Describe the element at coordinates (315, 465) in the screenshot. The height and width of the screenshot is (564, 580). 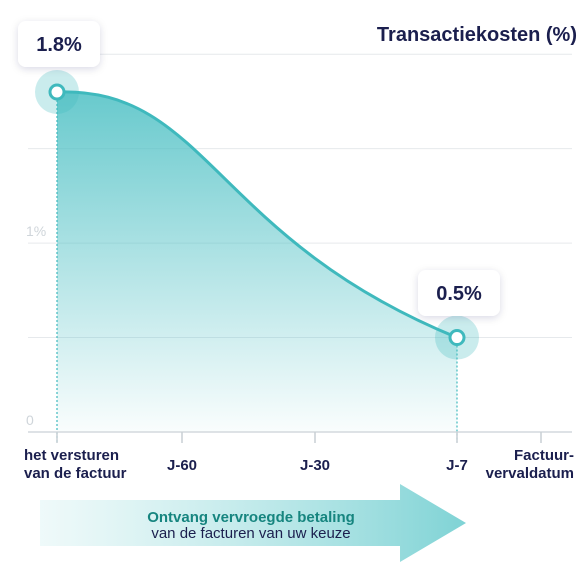
I see `x-tick-label: J-30` at that location.